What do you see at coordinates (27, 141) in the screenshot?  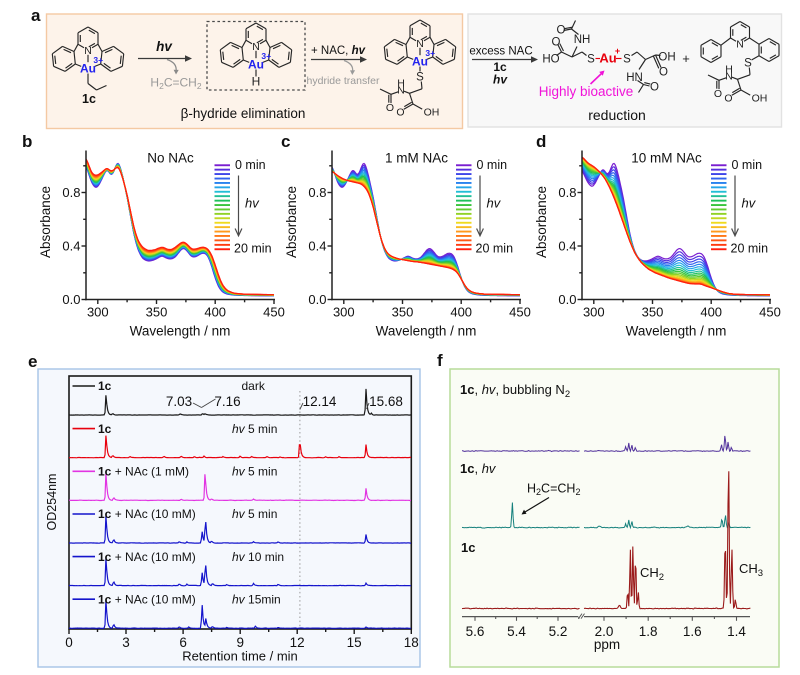 I see `svg-text: b` at bounding box center [27, 141].